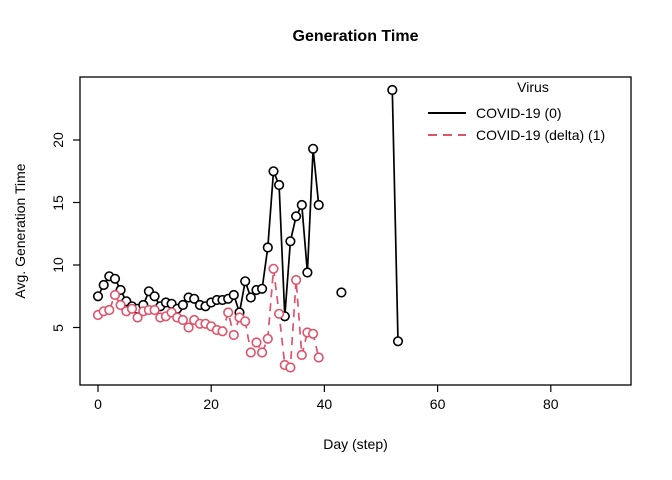 The image size is (672, 480). What do you see at coordinates (519, 113) in the screenshot?
I see `legend-entry-label: COVID-19 (0)` at bounding box center [519, 113].